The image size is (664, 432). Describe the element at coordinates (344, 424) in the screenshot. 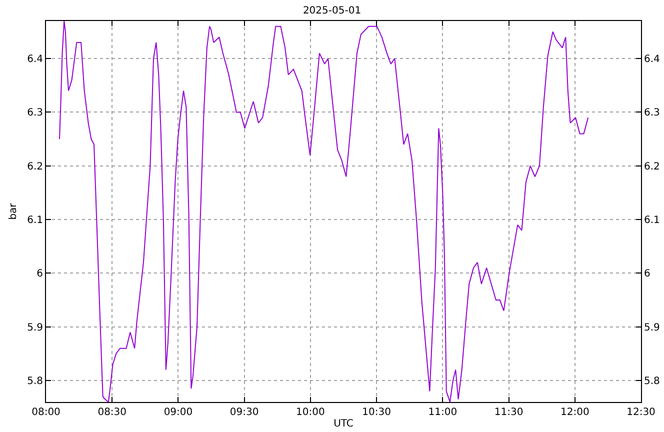

I see `x-axis-title: UTC` at that location.